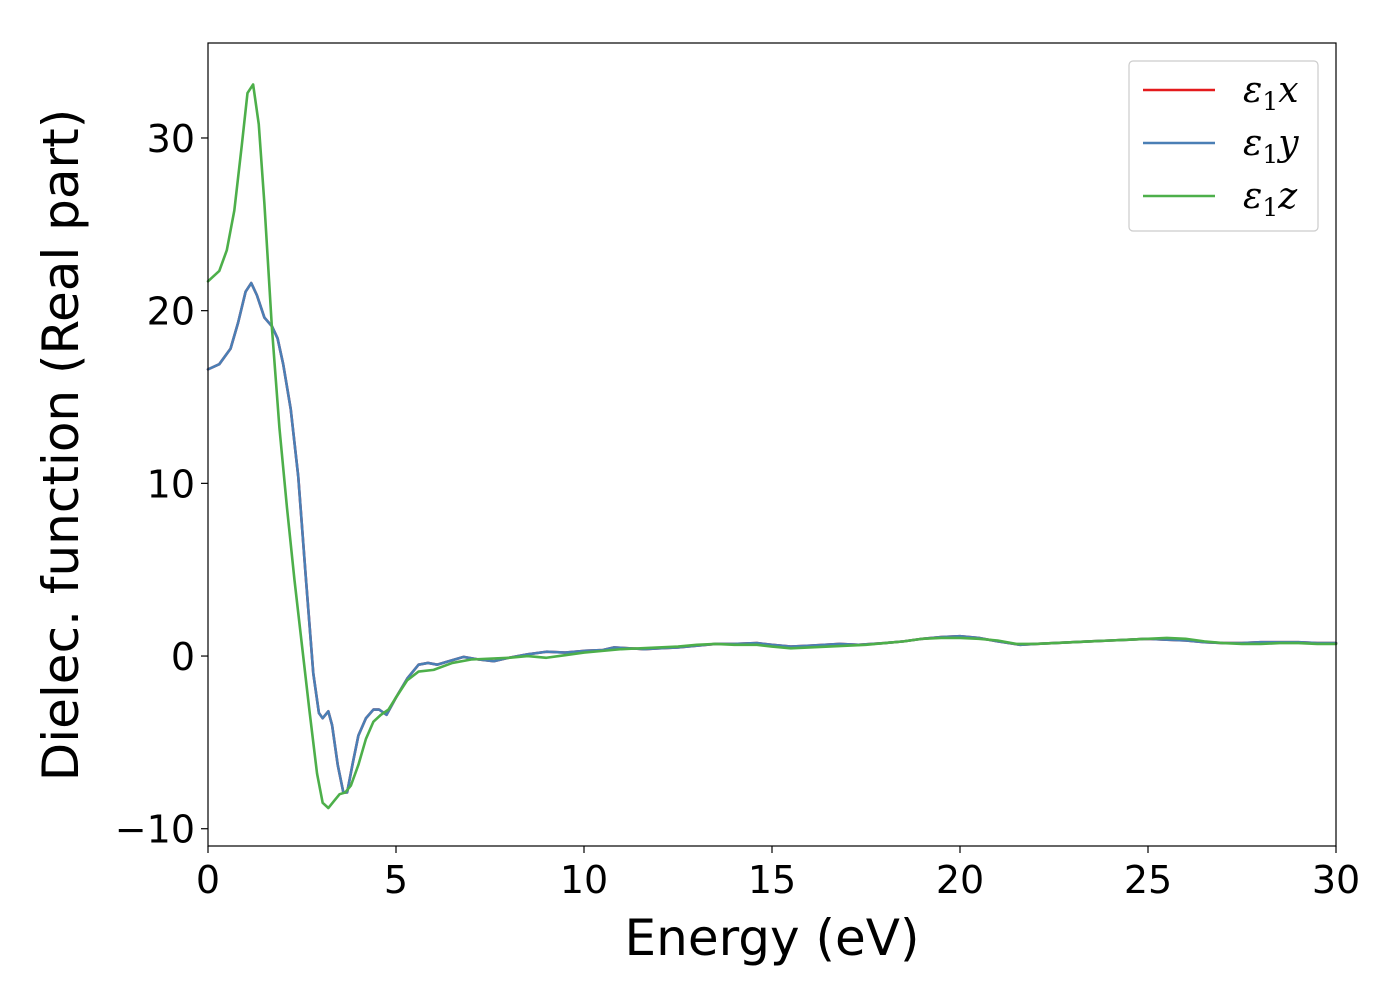 This screenshot has width=1400, height=1000. What do you see at coordinates (1271, 146) in the screenshot?
I see `legend-label-y: ε1y` at bounding box center [1271, 146].